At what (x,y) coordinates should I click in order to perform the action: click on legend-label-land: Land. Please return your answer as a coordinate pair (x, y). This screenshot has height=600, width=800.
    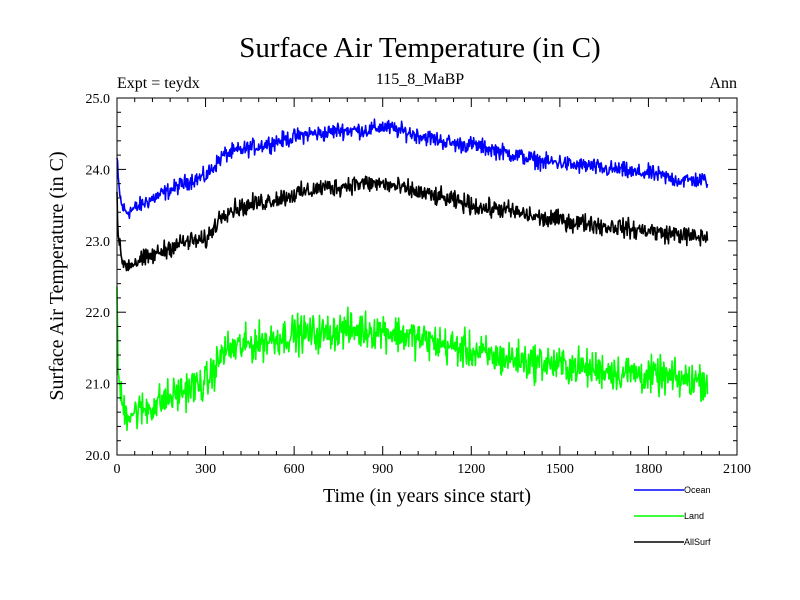
    Looking at the image, I should click on (694, 516).